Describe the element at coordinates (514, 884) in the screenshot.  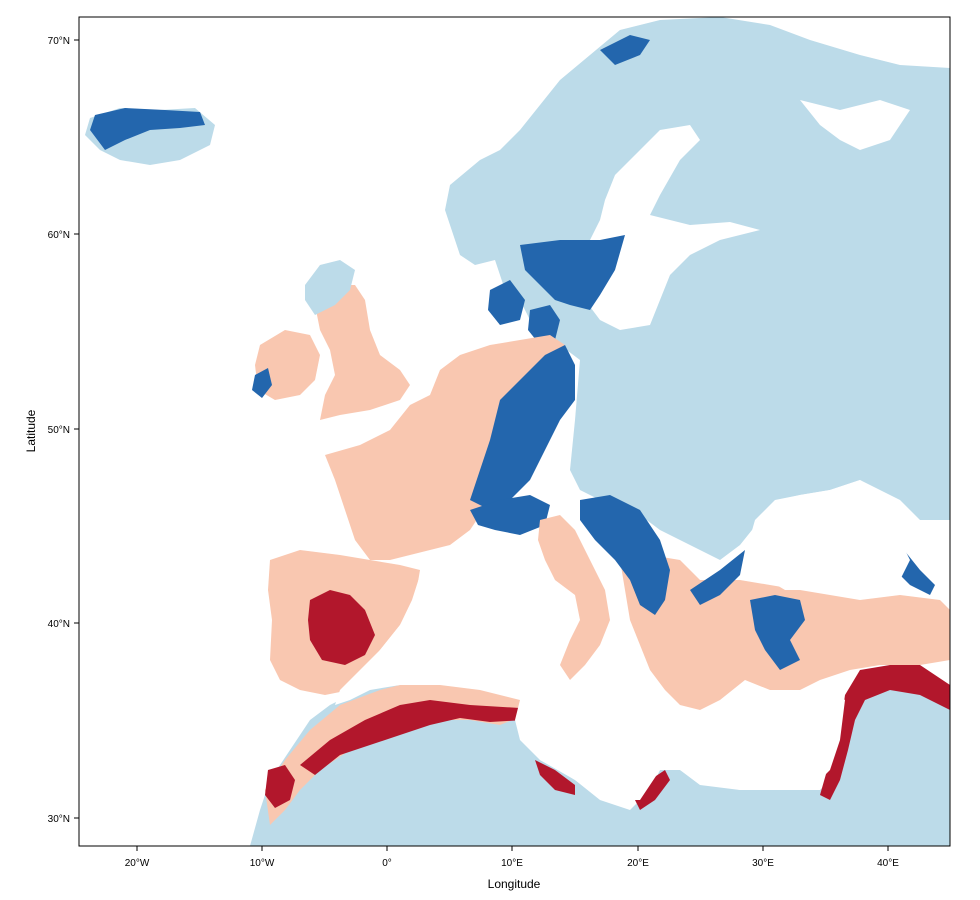
I see `x-axis-title: Longitude` at that location.